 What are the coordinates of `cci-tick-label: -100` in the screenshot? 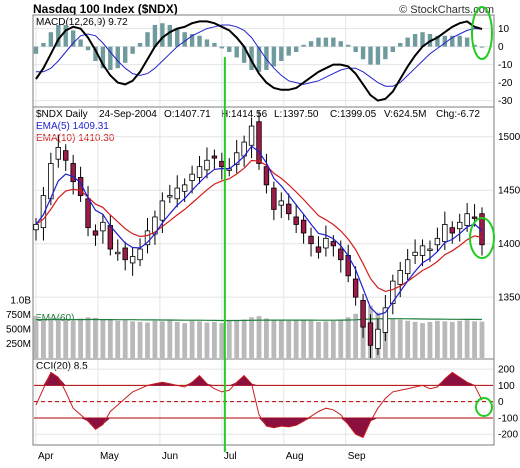 It's located at (508, 418).